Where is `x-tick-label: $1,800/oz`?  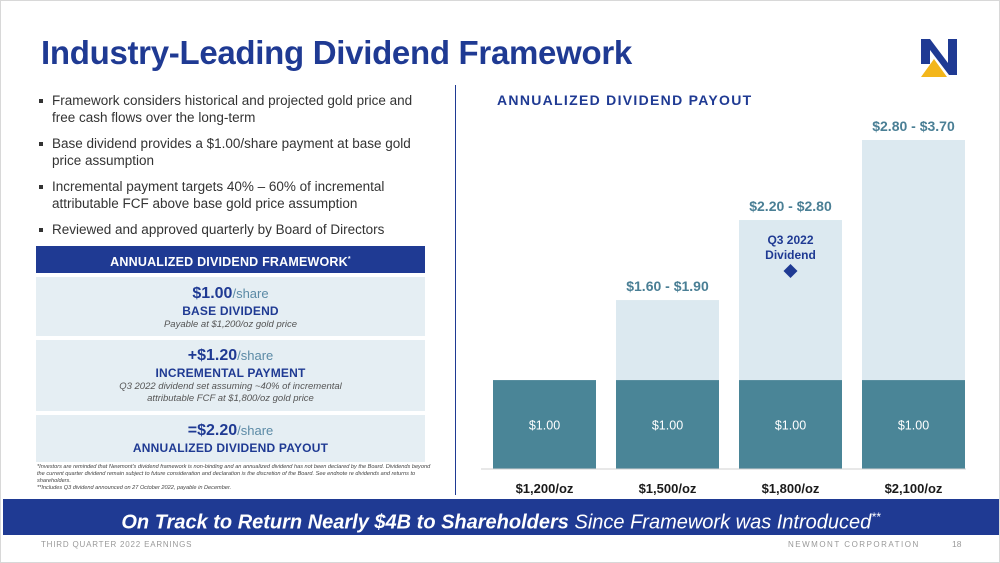 x-tick-label: $1,800/oz is located at coordinates (791, 488).